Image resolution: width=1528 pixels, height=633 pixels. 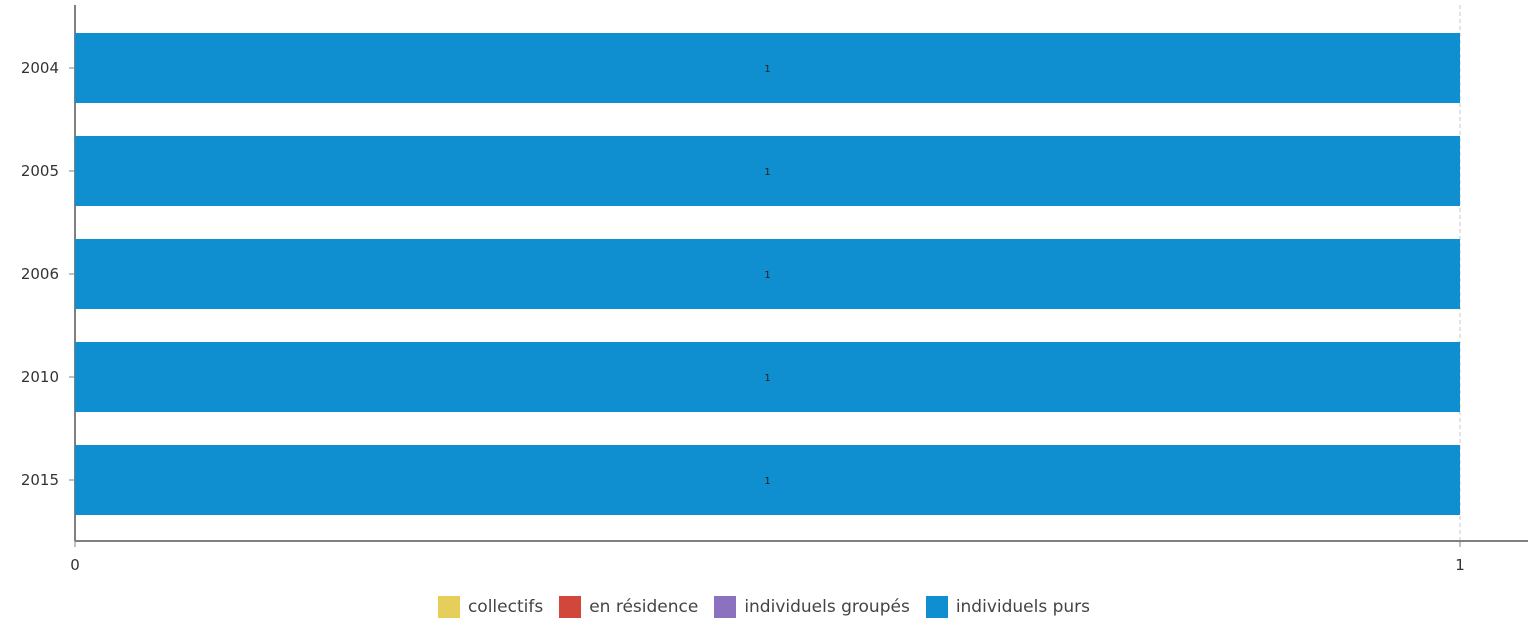 I want to click on y-tick-label-2004: 2004, so click(x=40, y=68).